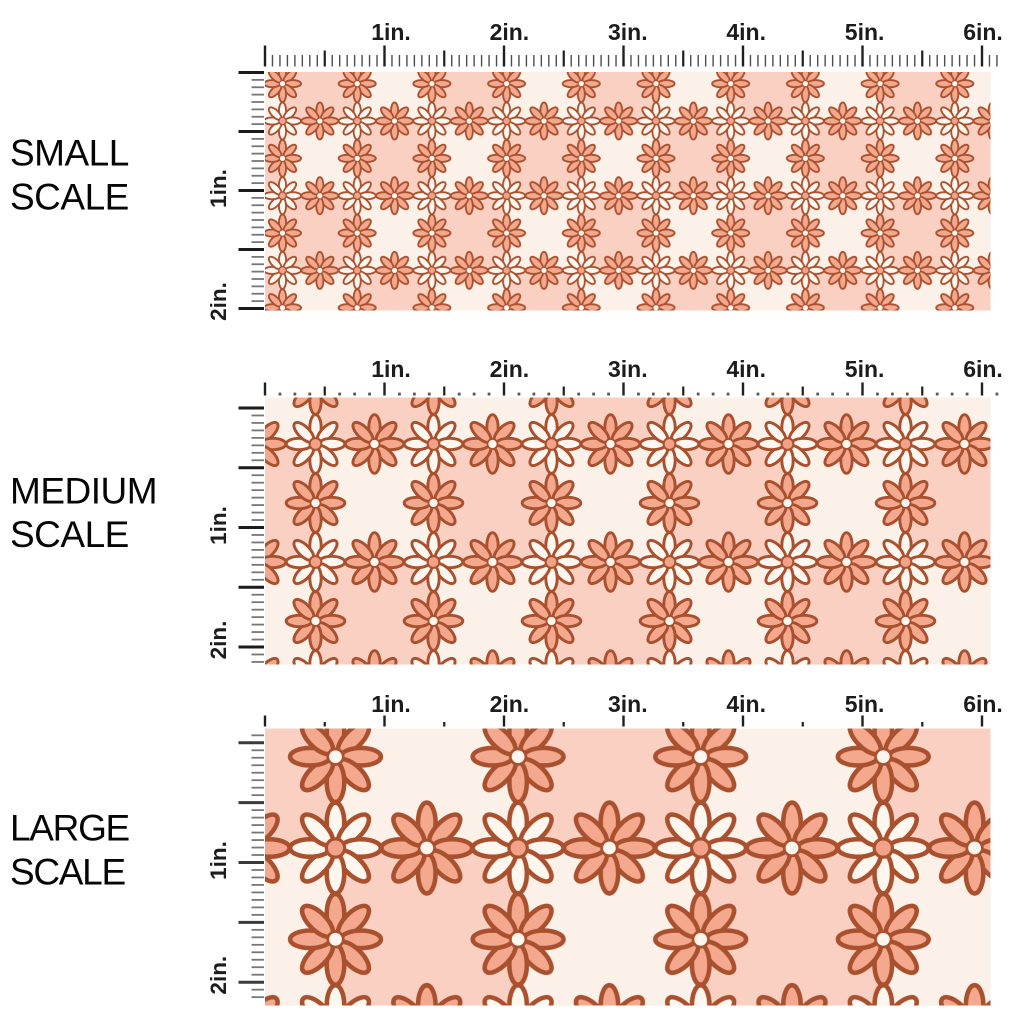  What do you see at coordinates (83, 490) in the screenshot?
I see `svg-text: MEDIUM` at bounding box center [83, 490].